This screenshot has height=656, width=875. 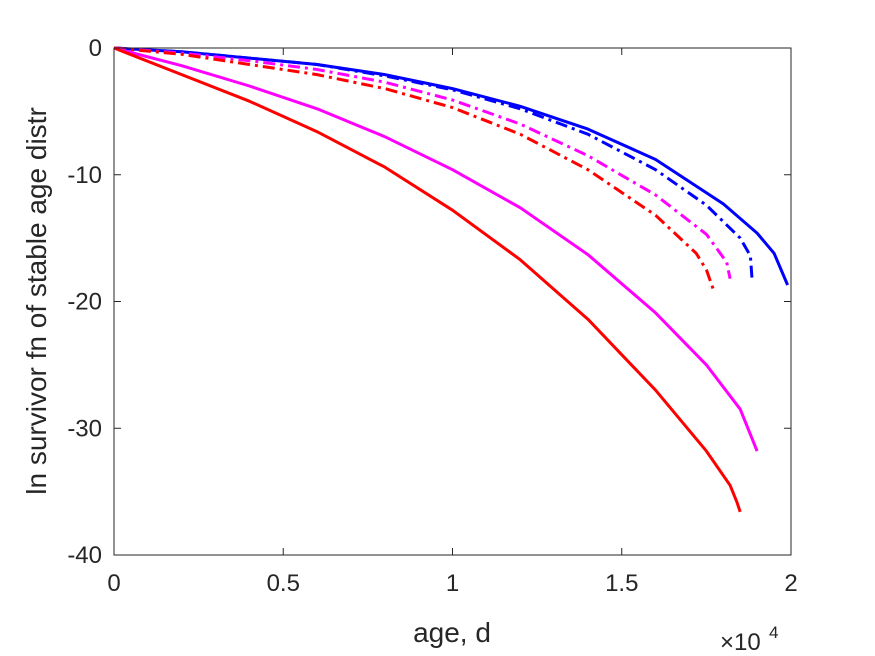 I want to click on x-axis-label: age, d, so click(x=452, y=632).